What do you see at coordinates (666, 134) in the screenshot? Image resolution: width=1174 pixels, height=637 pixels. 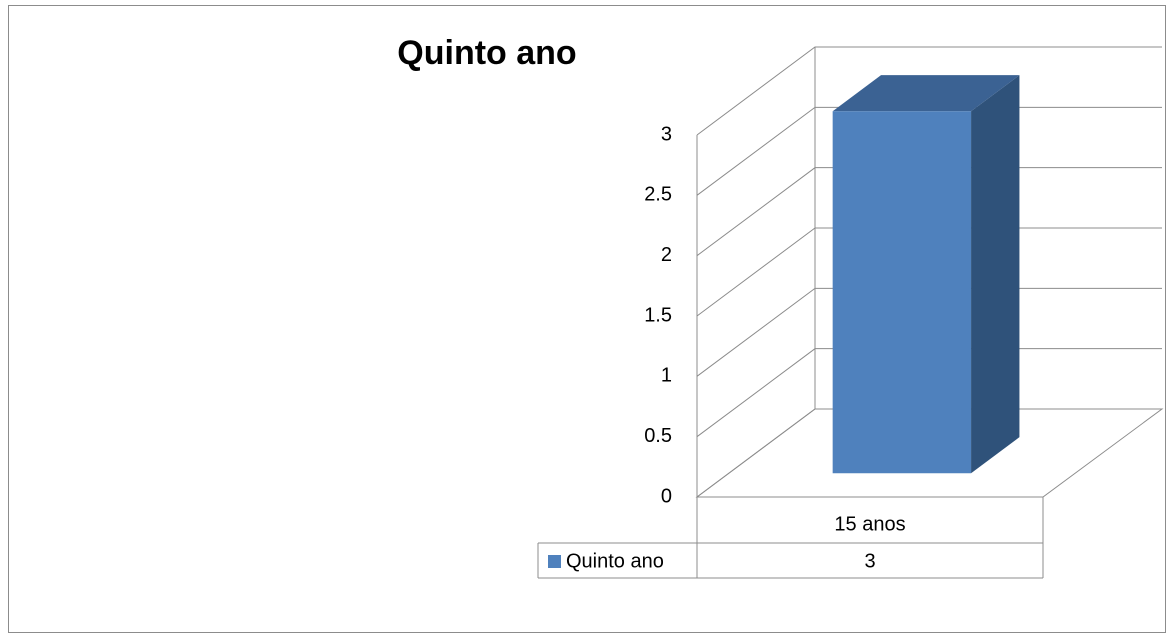 I see `y-tick-label: 3` at bounding box center [666, 134].